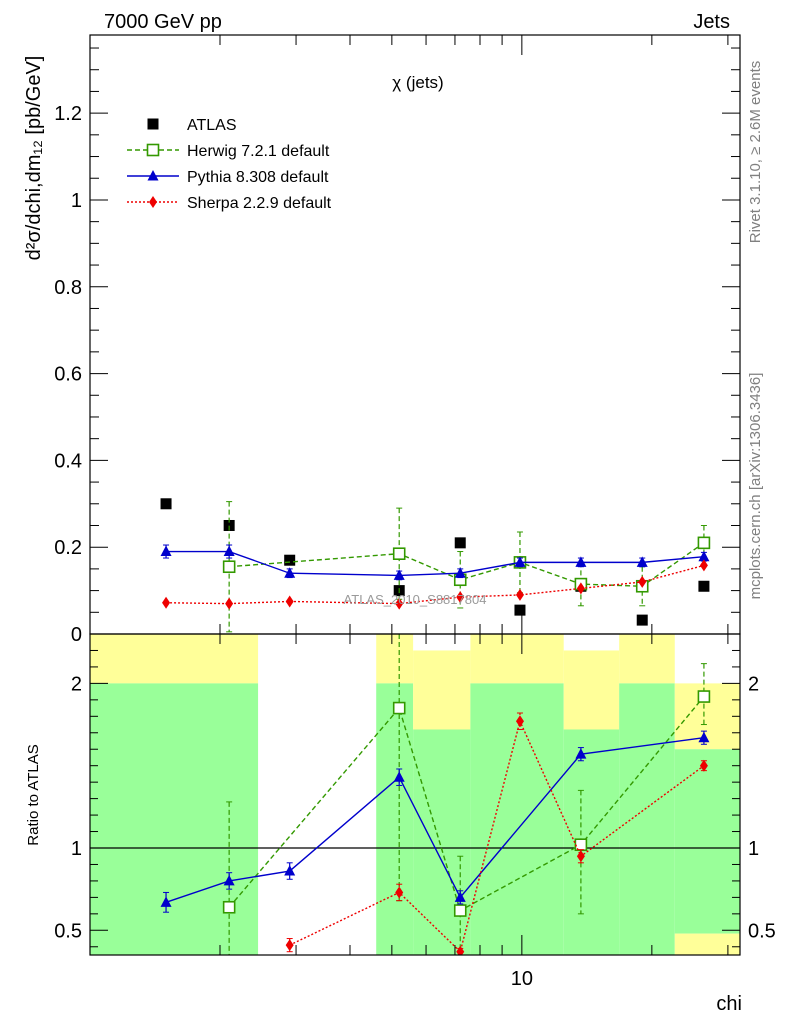 The image size is (786, 1024). I want to click on mcplots-label: mcplots.cern.ch [arXiv:1306.3436], so click(755, 486).